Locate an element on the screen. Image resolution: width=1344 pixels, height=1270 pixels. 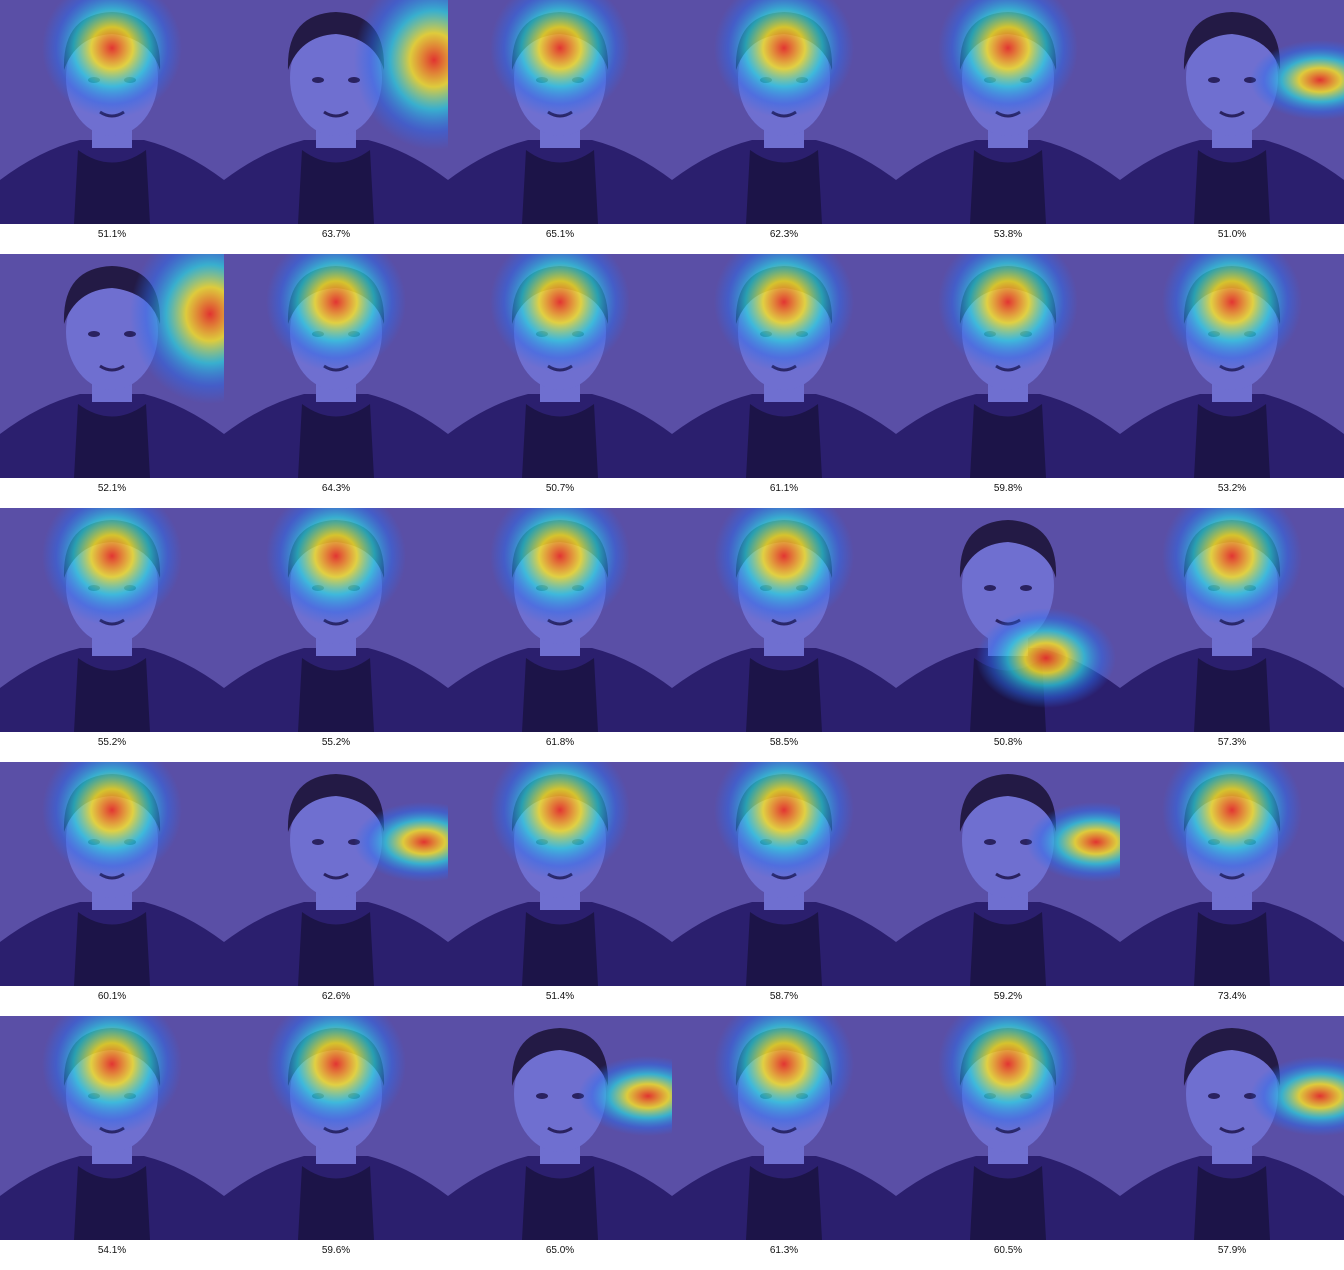
heatmap-tile: 64.3% is located at coordinates (336, 381).